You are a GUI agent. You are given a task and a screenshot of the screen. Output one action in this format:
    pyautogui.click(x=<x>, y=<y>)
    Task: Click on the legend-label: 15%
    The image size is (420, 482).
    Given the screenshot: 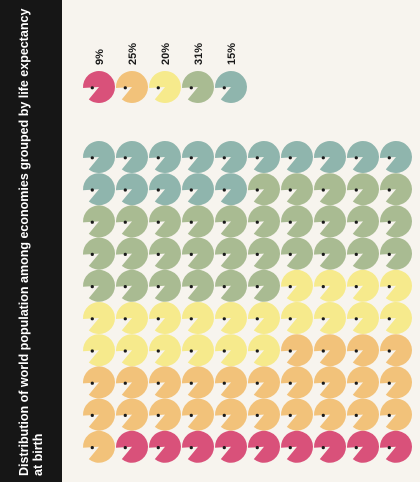 What is the action you would take?
    pyautogui.click(x=232, y=54)
    